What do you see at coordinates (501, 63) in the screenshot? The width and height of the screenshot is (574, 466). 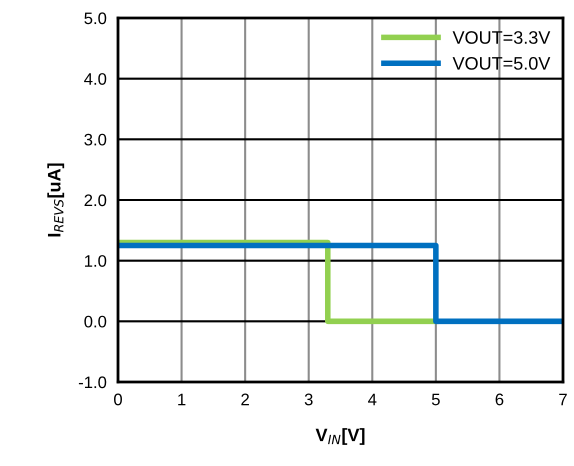 I see `legend-label: VOUT=5.0V` at bounding box center [501, 63].